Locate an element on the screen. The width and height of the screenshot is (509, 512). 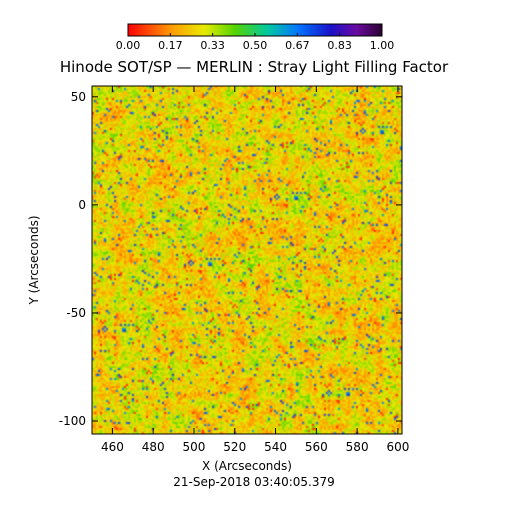
colorbar: 0.00 0.17 0.33 0.50 0.67 0.83 1.00 is located at coordinates (255, 37).